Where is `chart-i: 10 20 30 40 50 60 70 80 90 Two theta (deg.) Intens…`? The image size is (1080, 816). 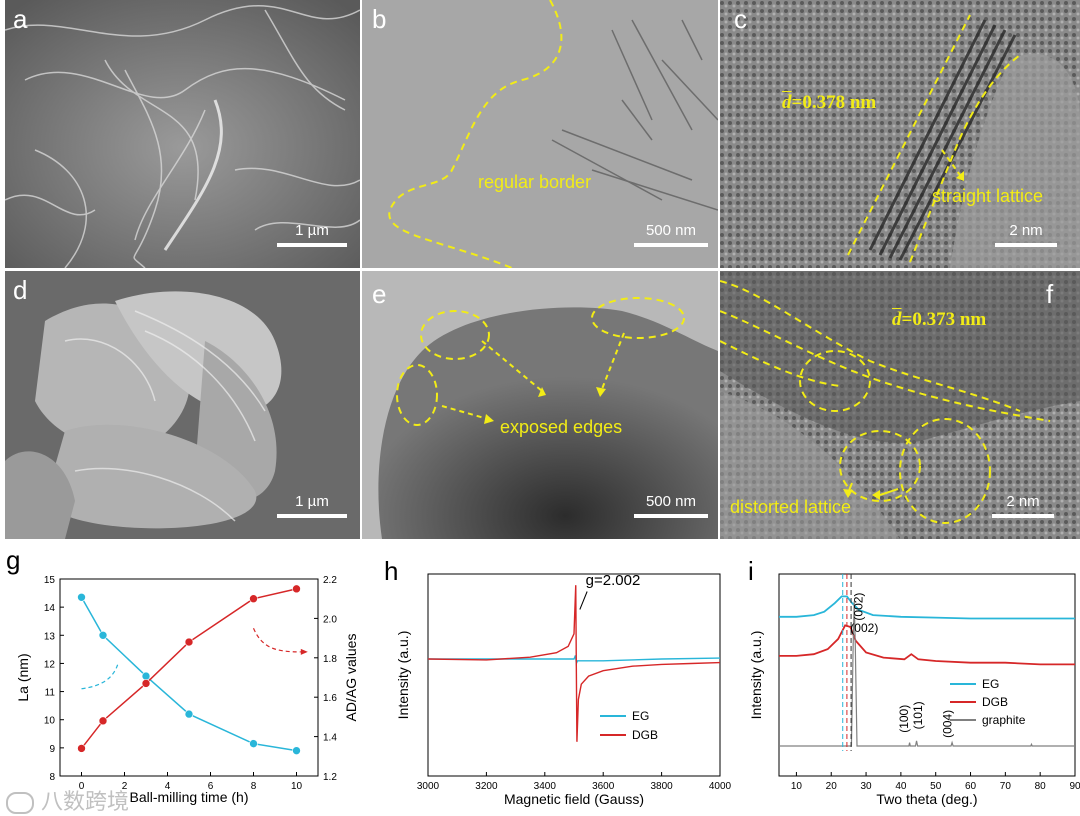 chart-i: 10 20 30 40 50 60 70 80 90 Two theta (deg.) Intens… is located at coordinates (914, 690).